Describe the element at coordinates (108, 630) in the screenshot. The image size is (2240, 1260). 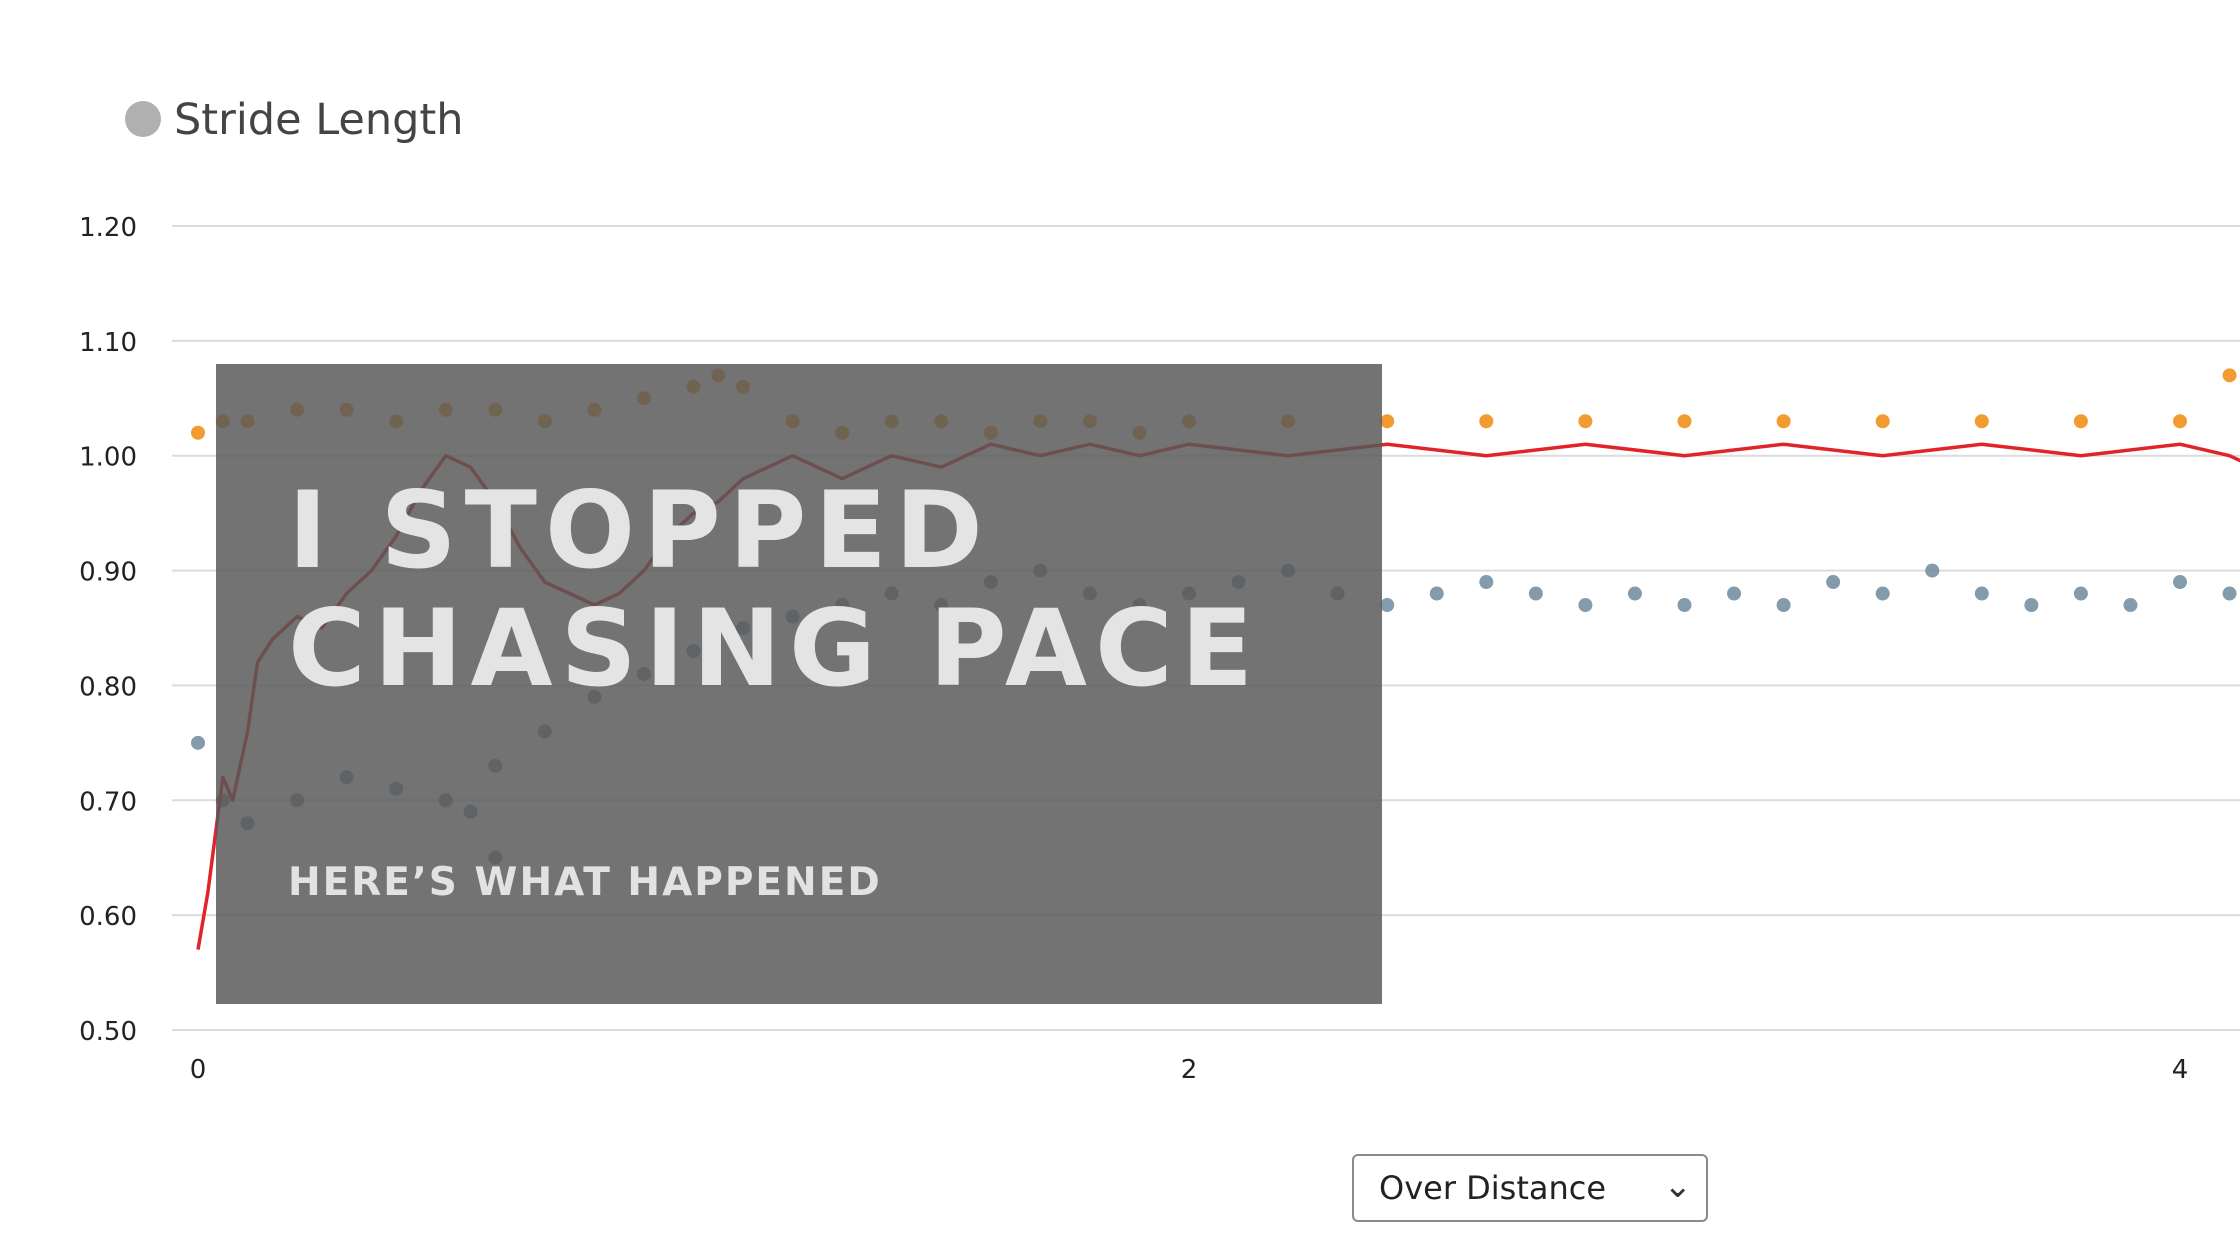
I see `y-axis-ticks: 1.20 1.10 1.00 0.90 0.80 0.70 0.60 0.50` at that location.